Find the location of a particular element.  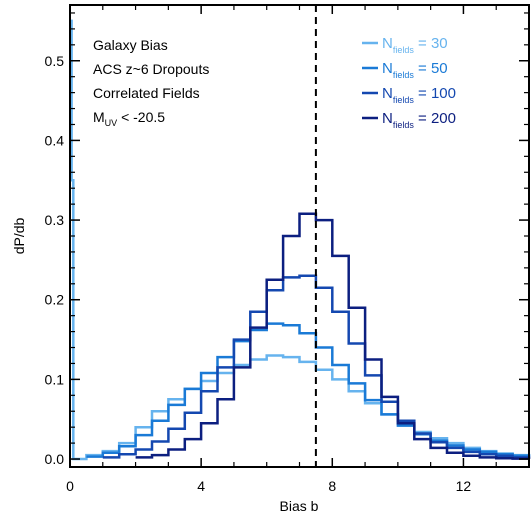

legend-value: = 200 is located at coordinates (435, 118).